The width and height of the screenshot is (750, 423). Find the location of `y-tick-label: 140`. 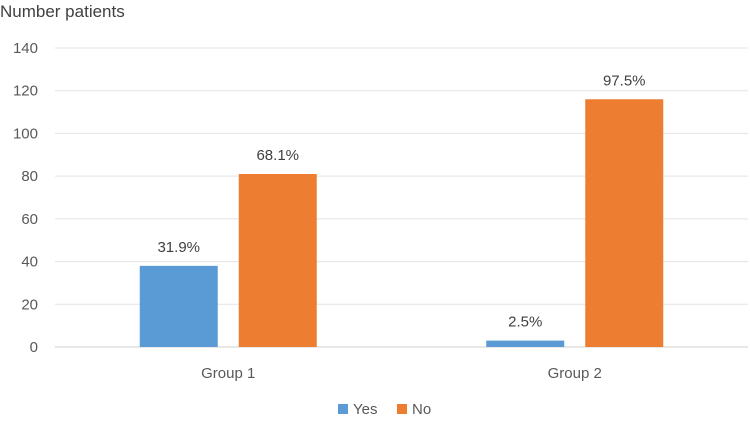

y-tick-label: 140 is located at coordinates (25, 48).